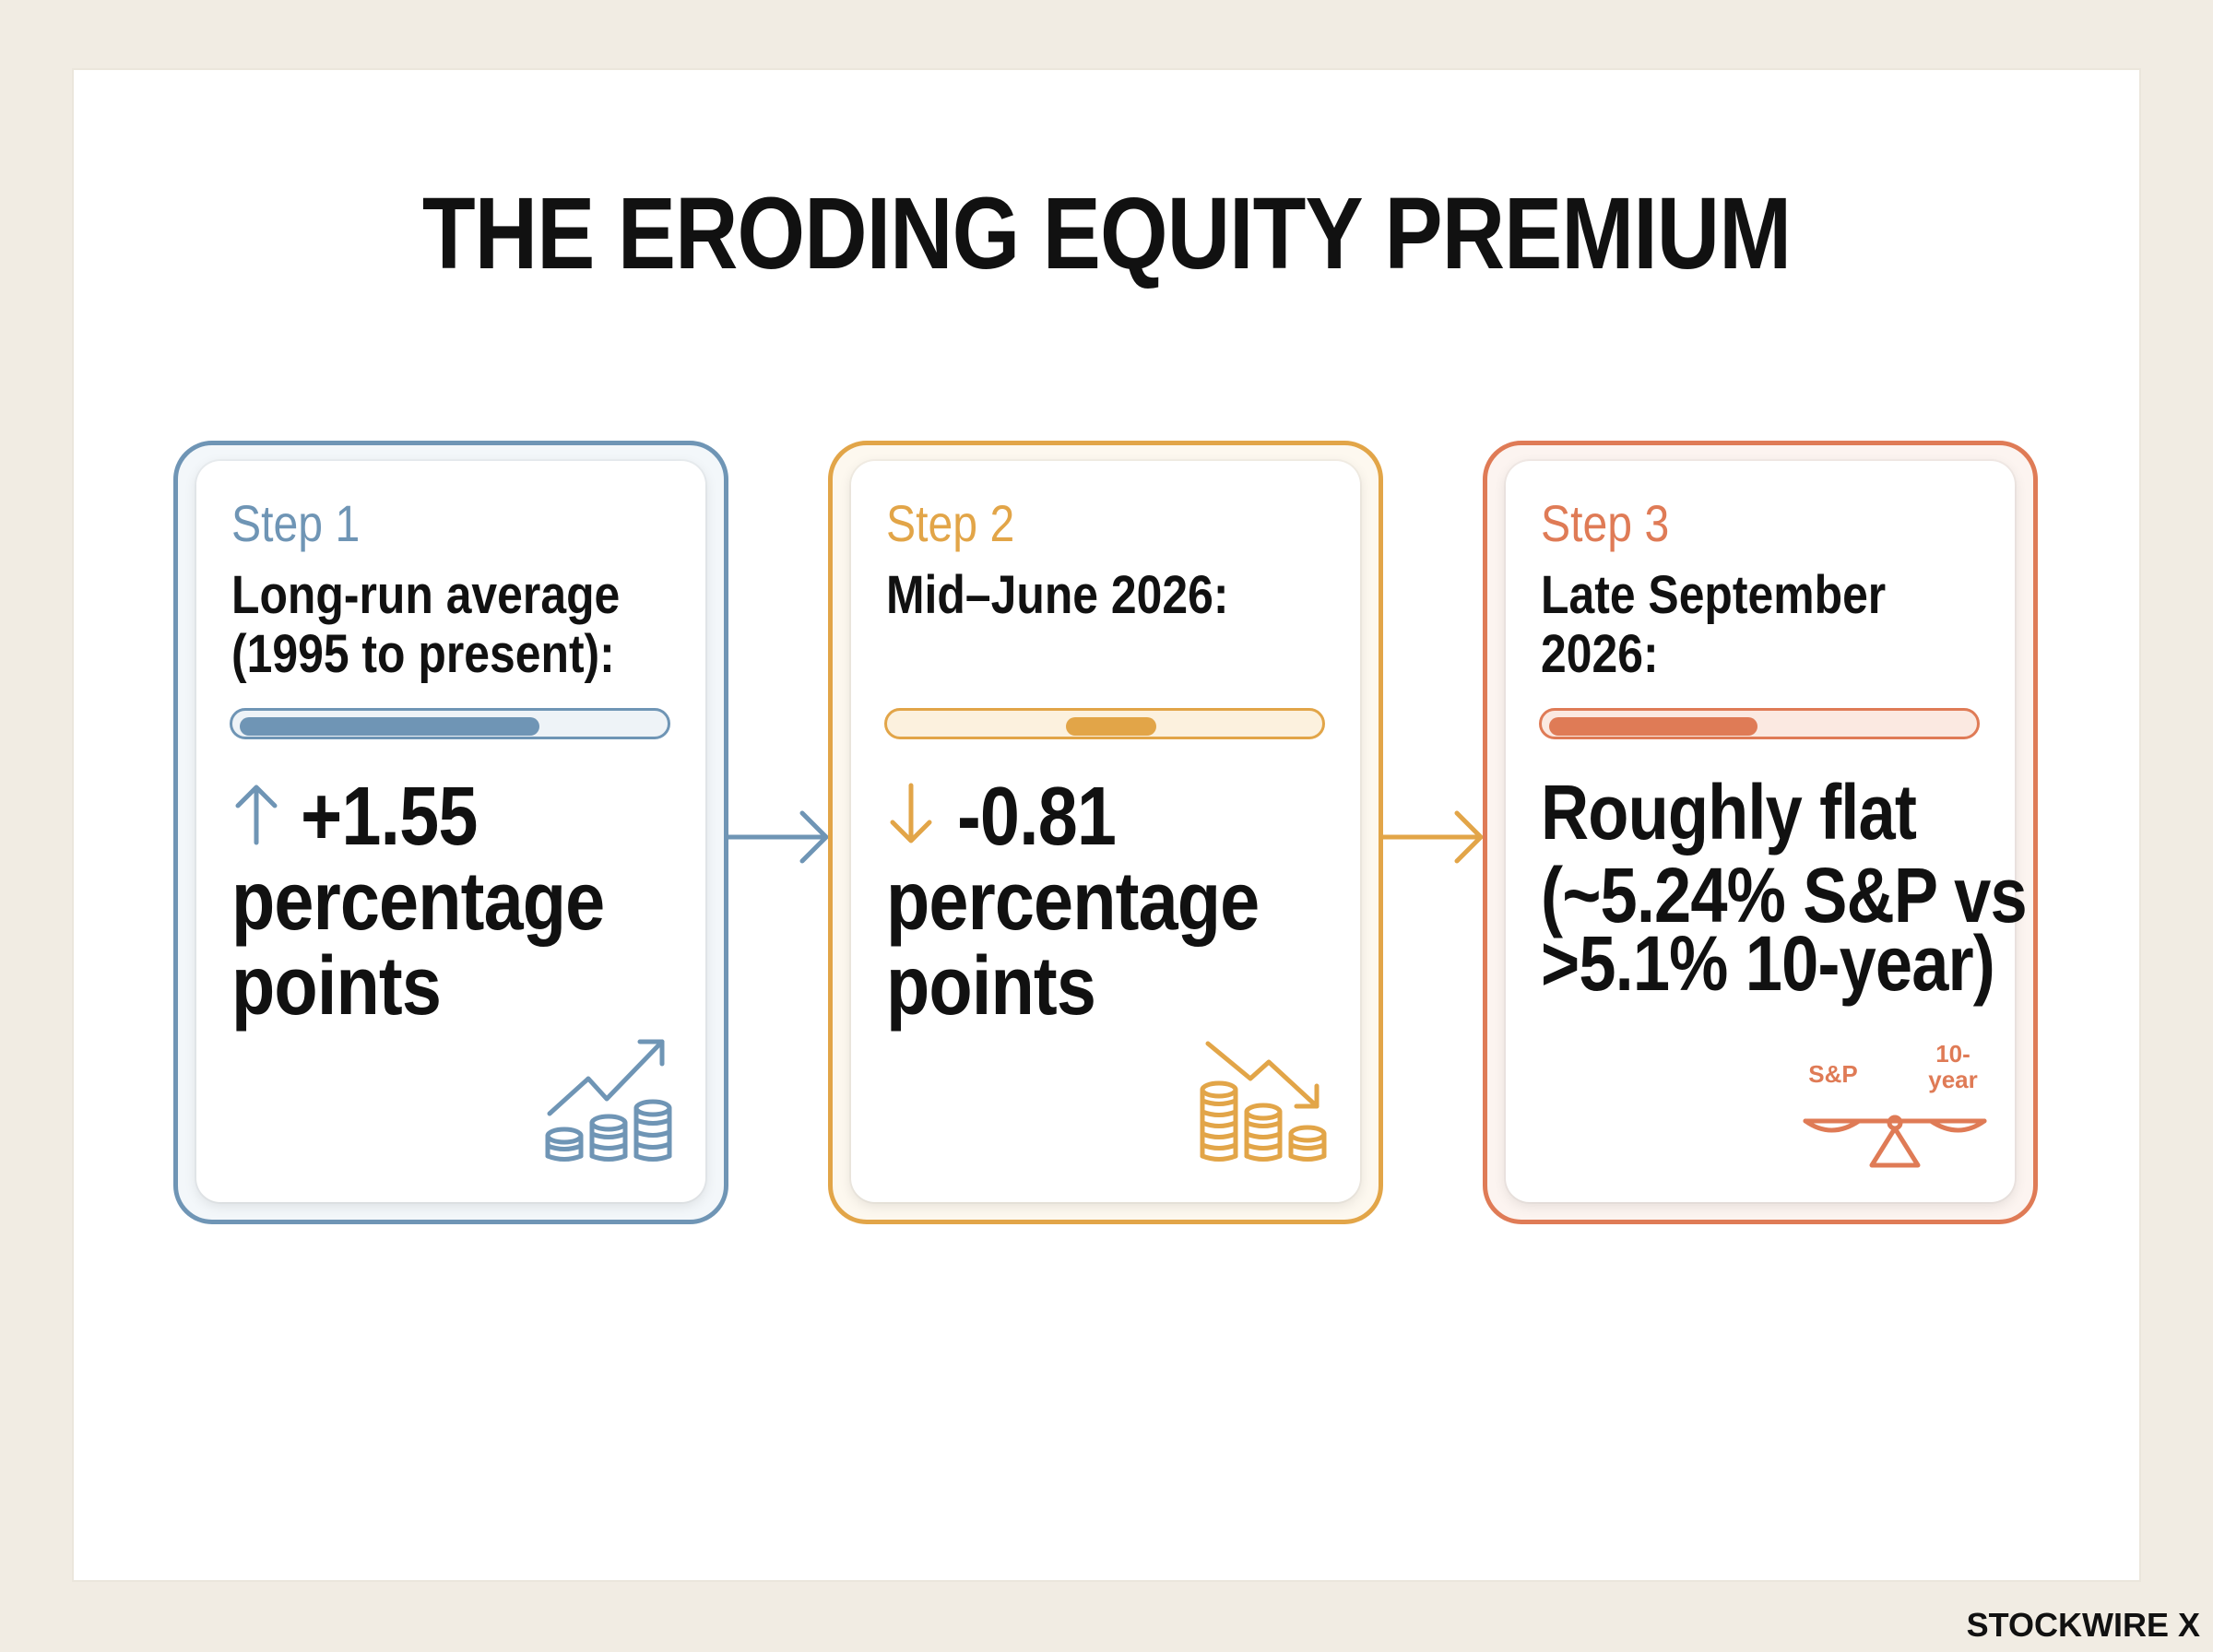 This screenshot has width=2213, height=1652. What do you see at coordinates (1832, 1074) in the screenshot?
I see `scale-left-label: S&P` at bounding box center [1832, 1074].